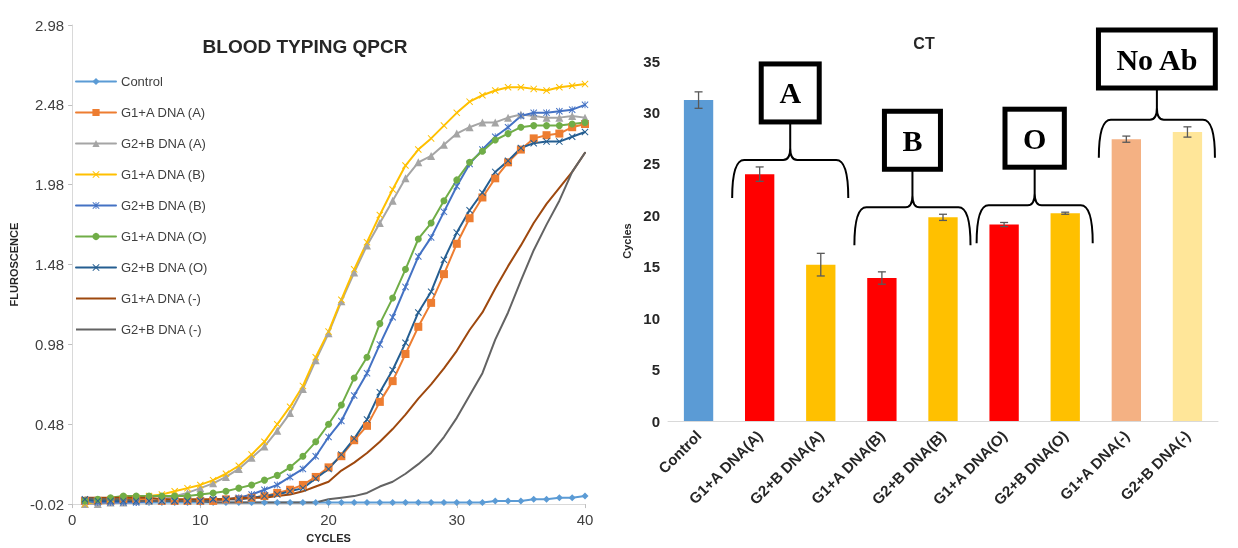  I want to click on y-tick-label: 25, so click(651, 164).